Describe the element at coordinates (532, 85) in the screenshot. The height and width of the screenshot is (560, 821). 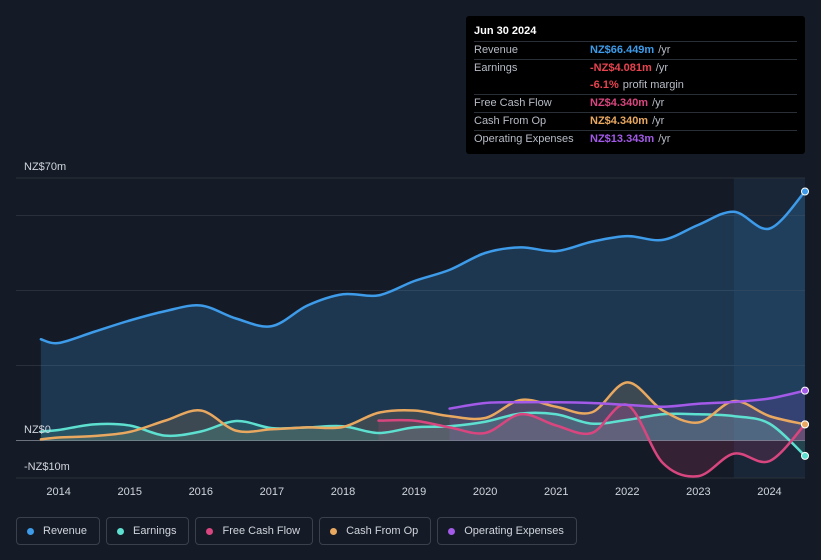
I see `tooltip-label` at that location.